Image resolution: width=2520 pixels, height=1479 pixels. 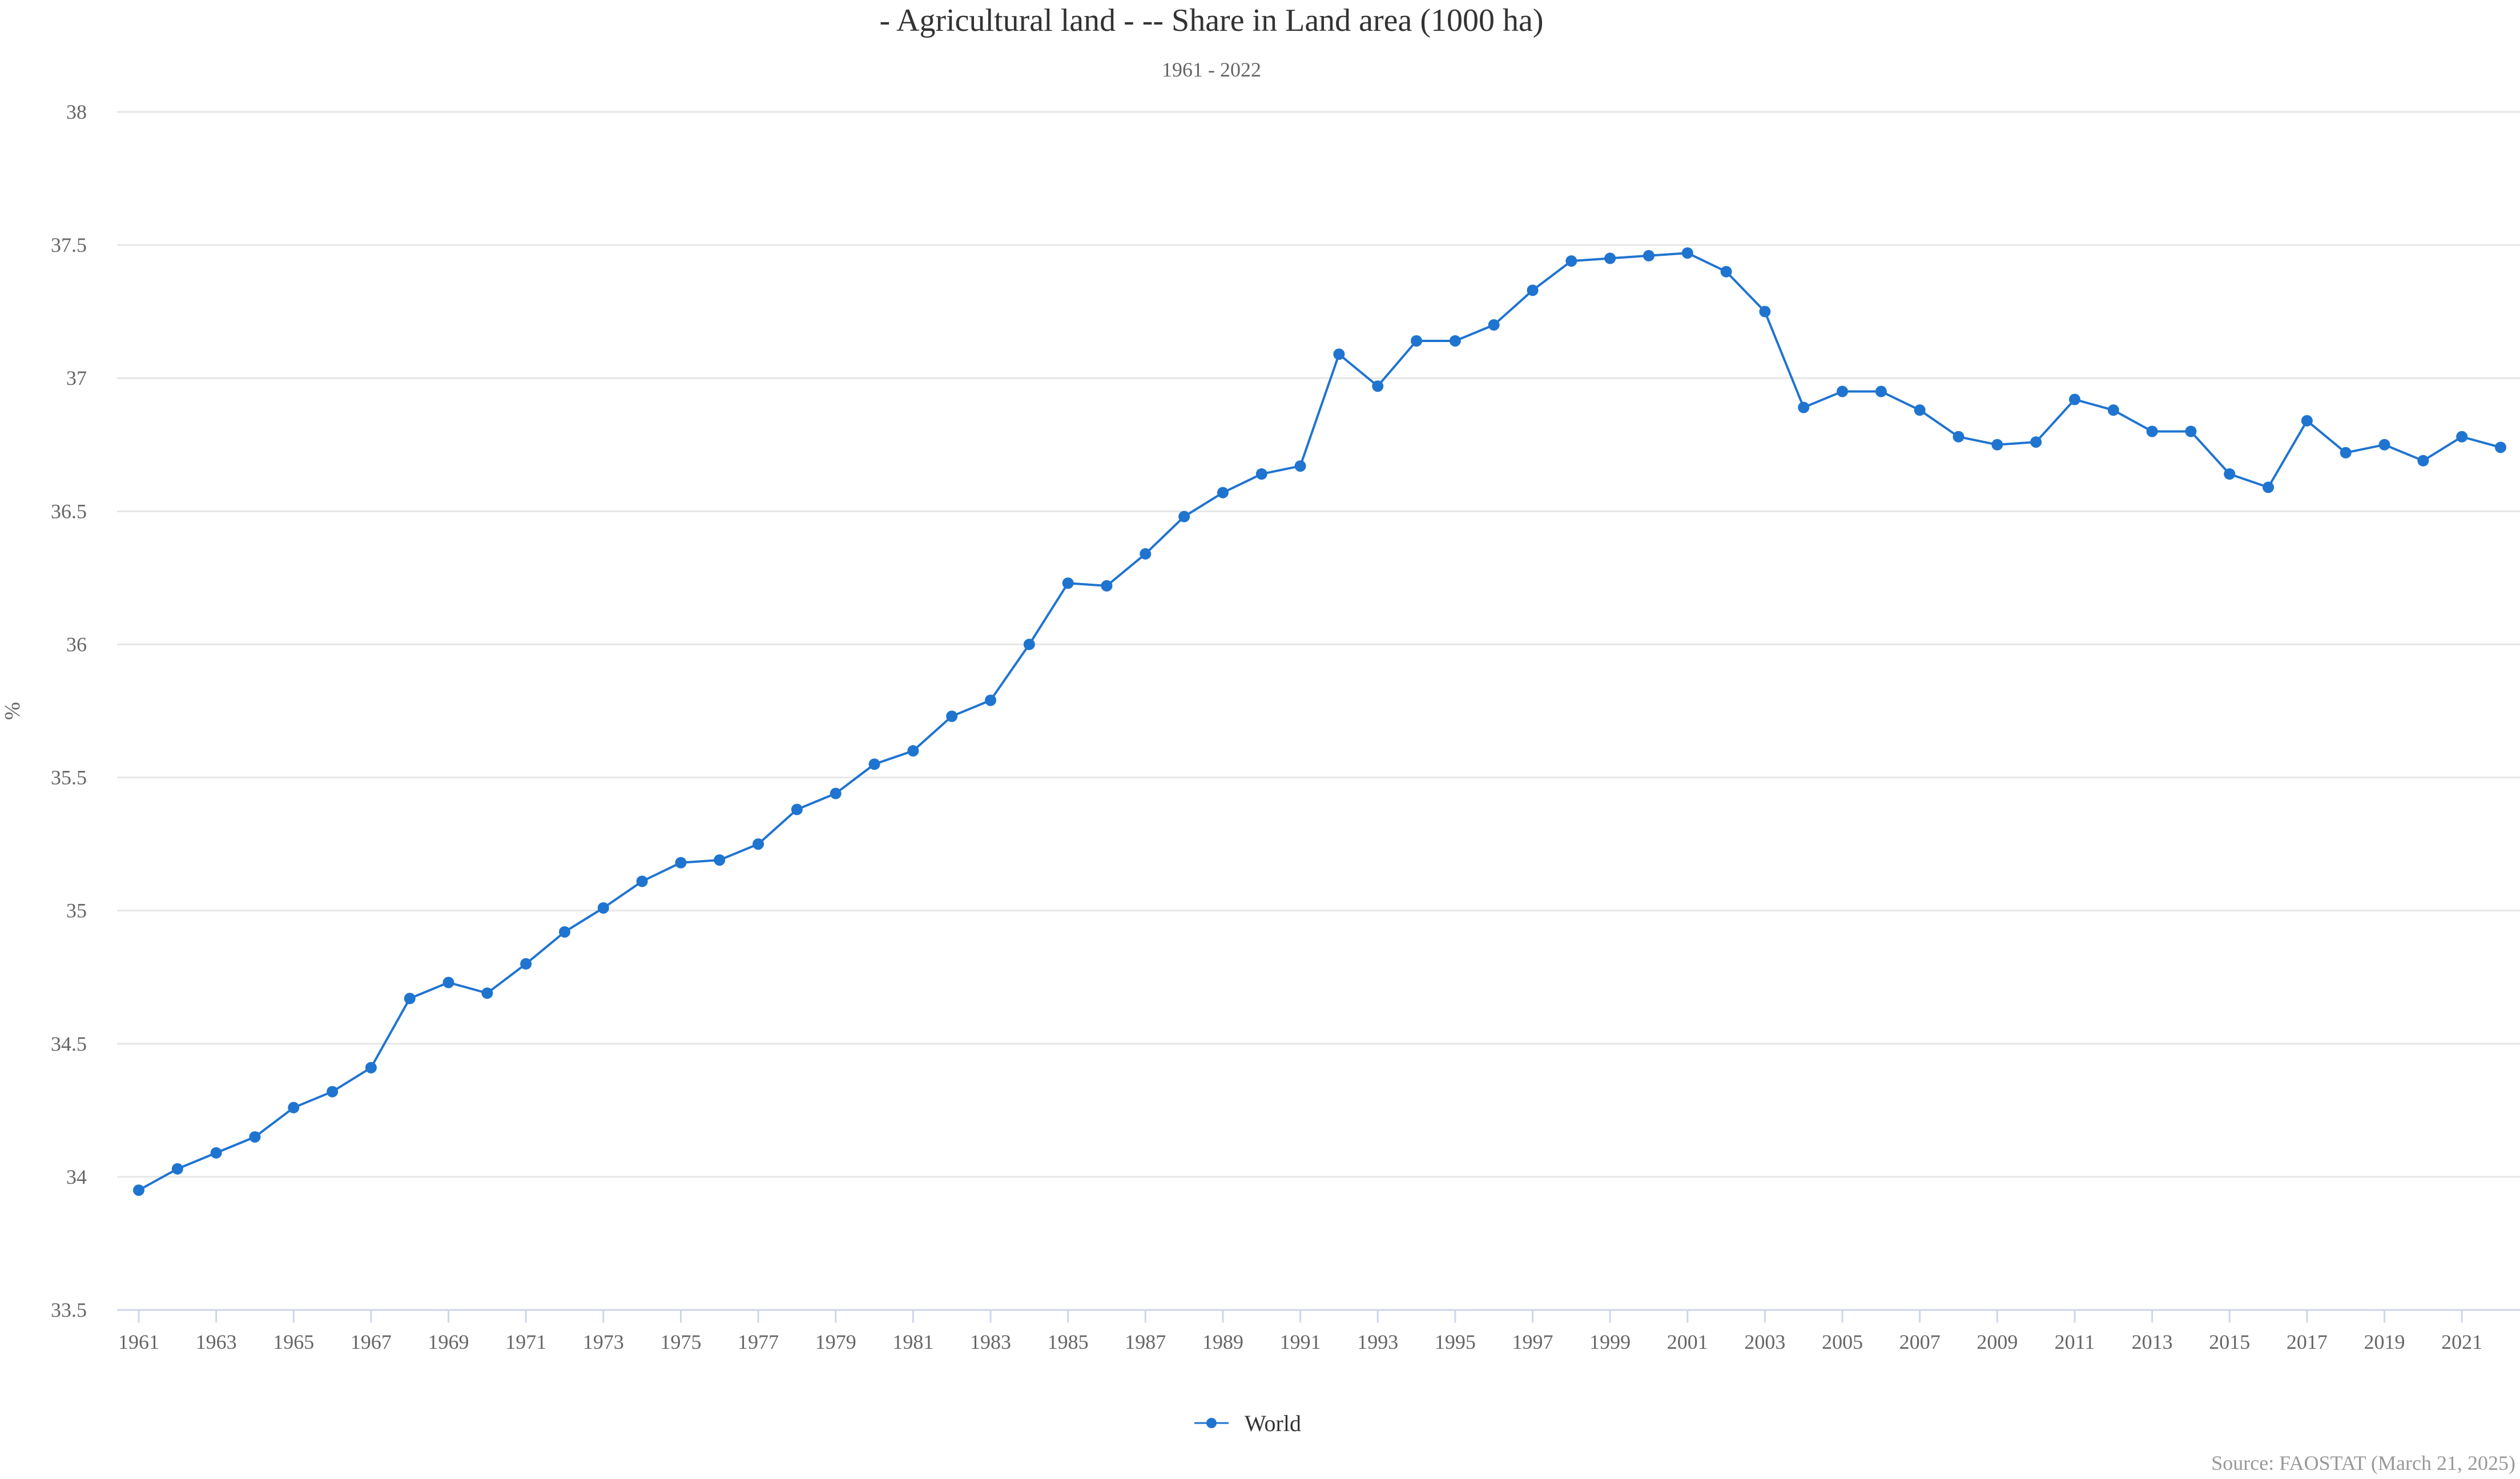 I want to click on y-tick-label: 37.5, so click(x=69, y=245).